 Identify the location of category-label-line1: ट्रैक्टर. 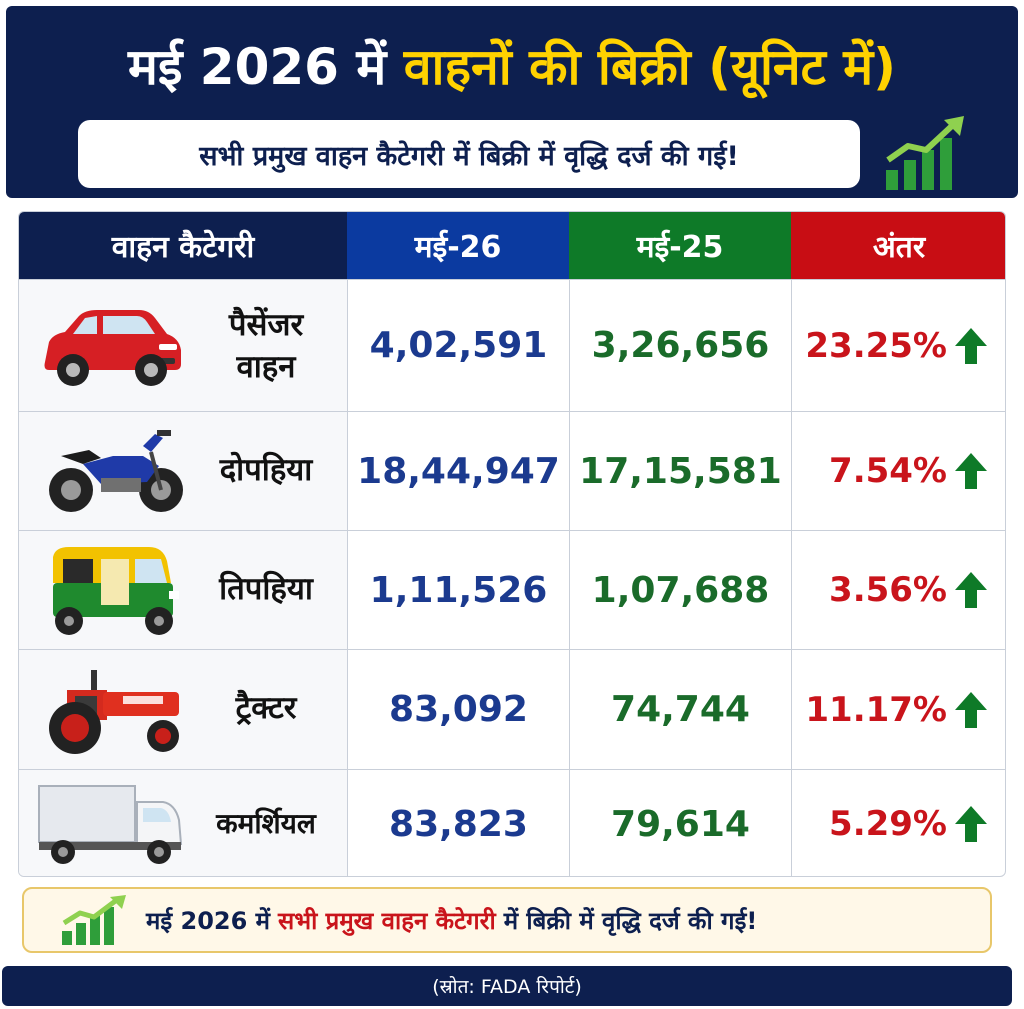
(266, 708).